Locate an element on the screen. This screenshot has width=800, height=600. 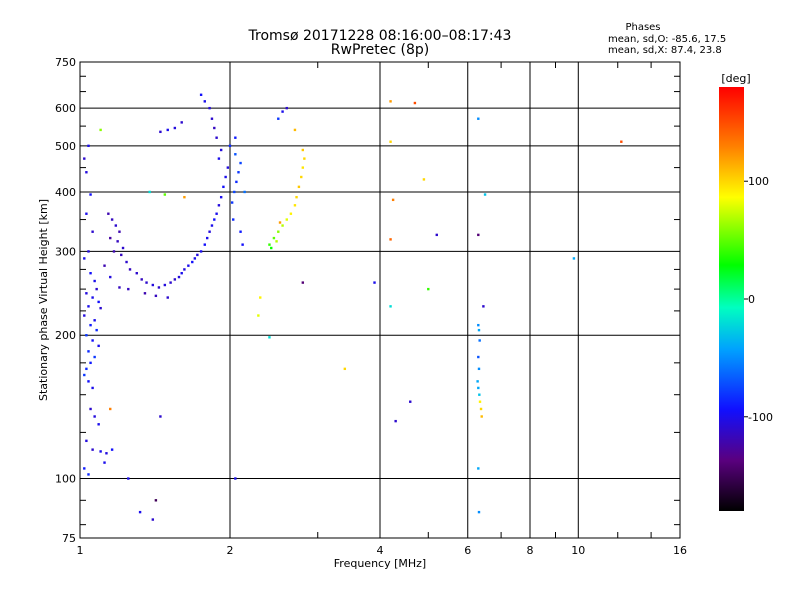
colorbar-label: [deg] is located at coordinates (735, 78).